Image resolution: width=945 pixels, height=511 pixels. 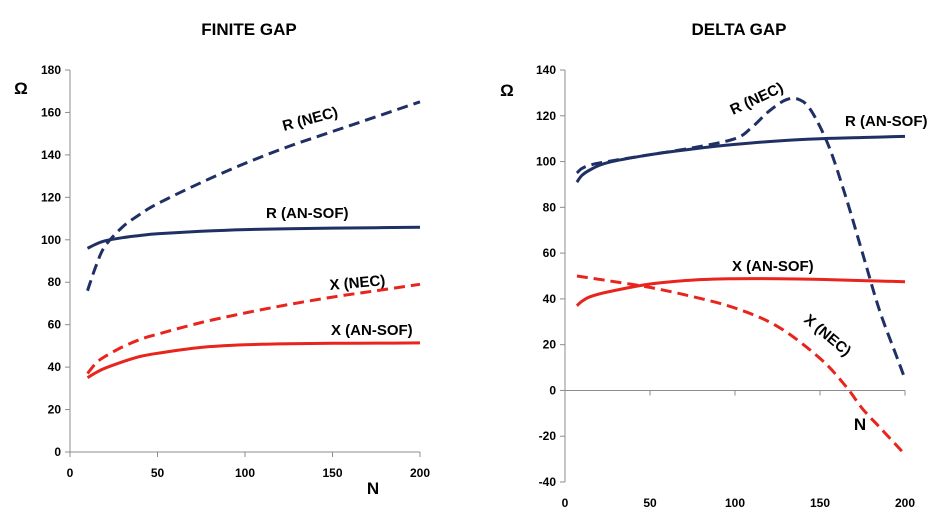 What do you see at coordinates (357, 283) in the screenshot?
I see `annotation-x-nec: X (NEC)` at bounding box center [357, 283].